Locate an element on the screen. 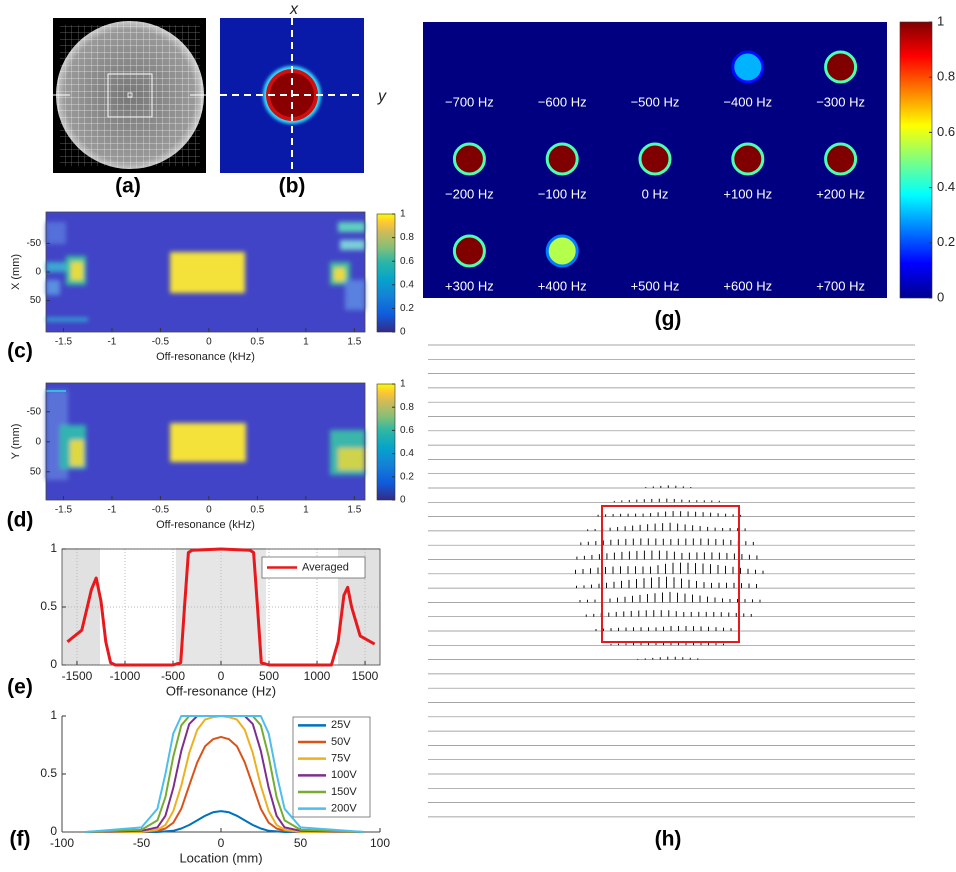 The height and width of the screenshot is (872, 956). panel-label: (d) is located at coordinates (20, 520).